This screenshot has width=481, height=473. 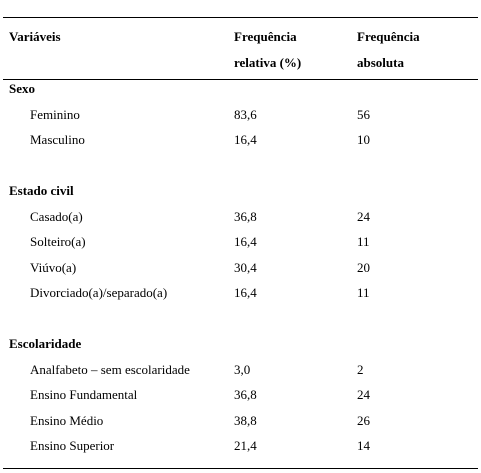 What do you see at coordinates (41, 190) in the screenshot?
I see `group-title: Estado civil` at bounding box center [41, 190].